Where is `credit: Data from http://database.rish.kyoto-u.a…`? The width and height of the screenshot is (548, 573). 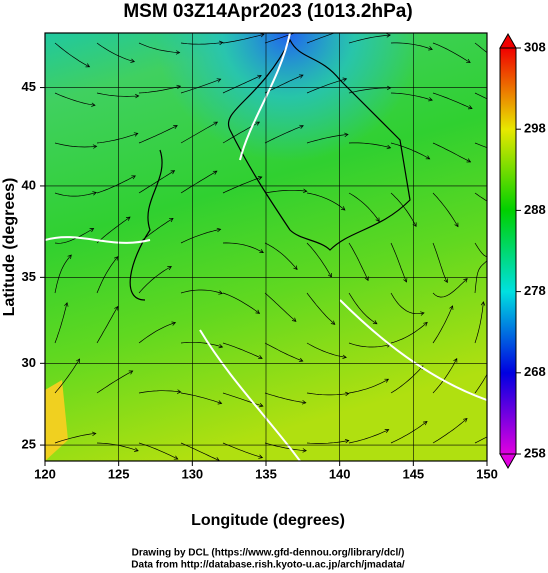
credit: Data from http://database.rish.kyoto-u.a… is located at coordinates (268, 565).